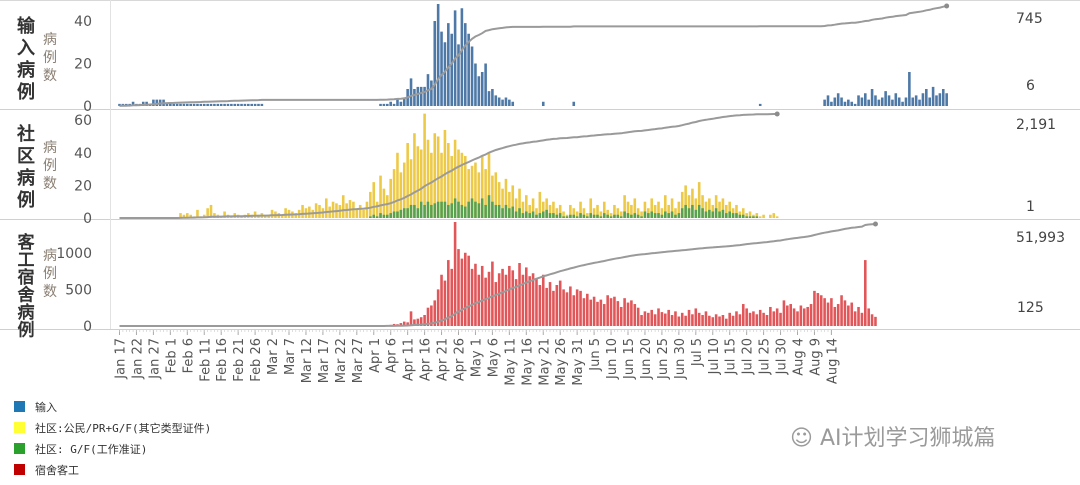 This screenshot has height=485, width=1080. I want to click on row-title-char: 例, so click(26, 330).